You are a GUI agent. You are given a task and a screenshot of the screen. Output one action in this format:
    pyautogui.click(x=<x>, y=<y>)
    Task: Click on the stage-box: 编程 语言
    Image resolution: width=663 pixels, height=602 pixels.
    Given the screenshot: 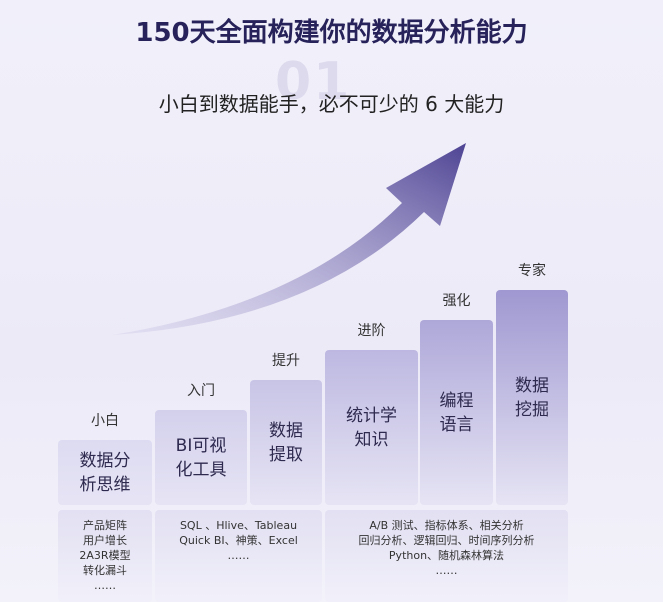 What is the action you would take?
    pyautogui.click(x=456, y=412)
    